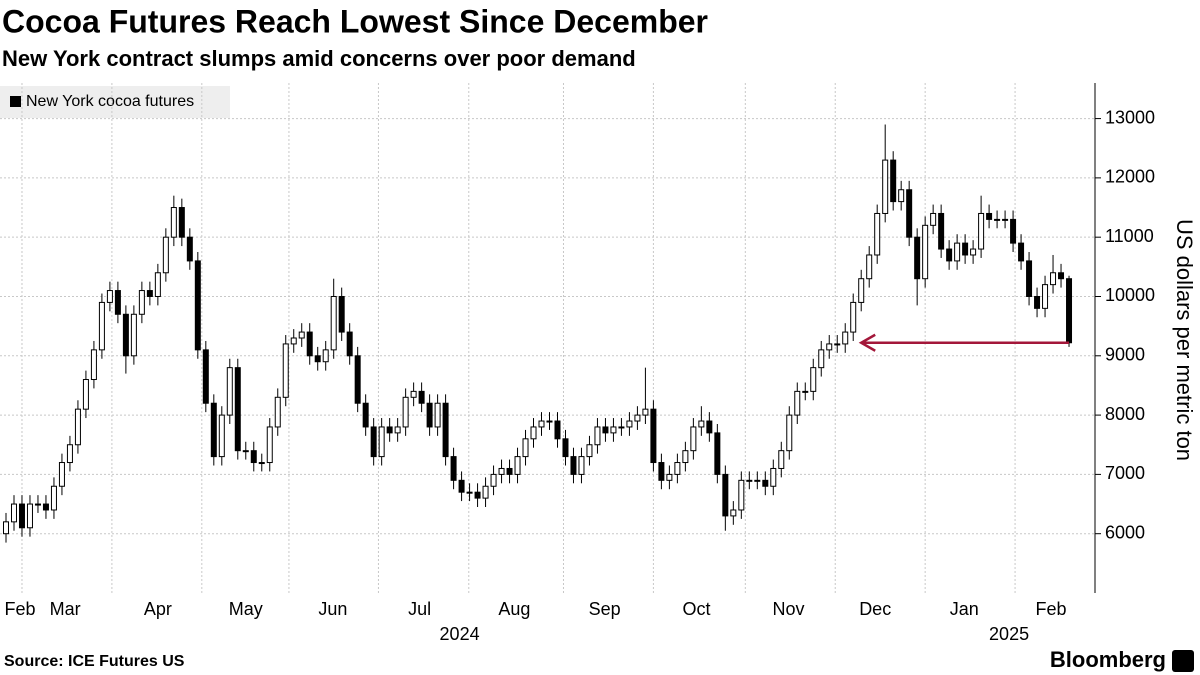  I want to click on x-tick-label: Jun, so click(332, 609).